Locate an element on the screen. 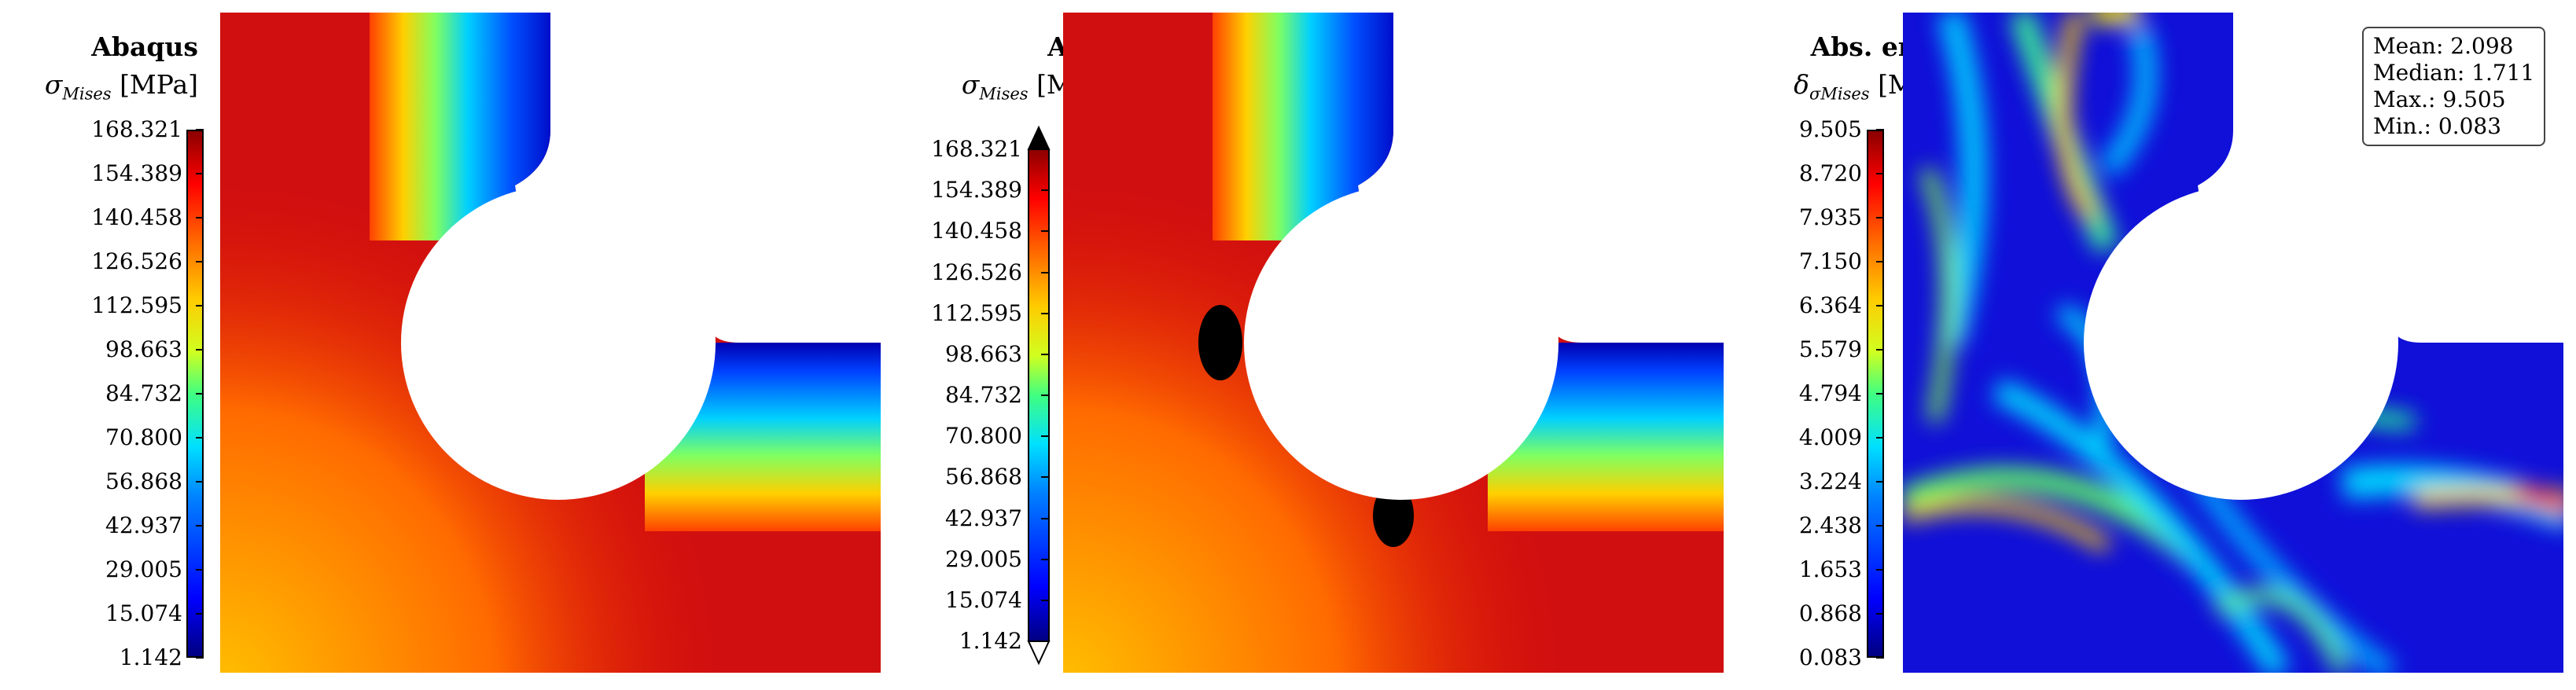 This screenshot has width=2576, height=690. colorbar-tick-label: 7.935 is located at coordinates (1830, 217).